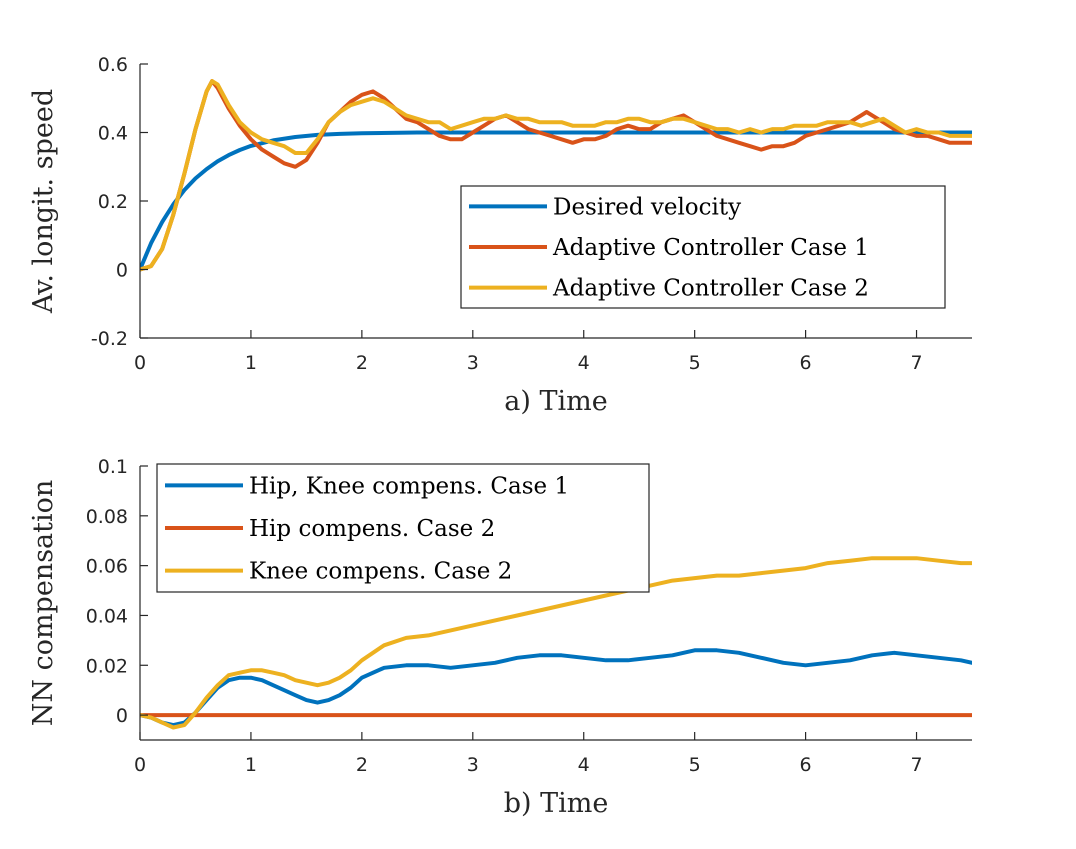 The image size is (1076, 849). What do you see at coordinates (43, 603) in the screenshot?
I see `y-axis-label: NN compensation` at bounding box center [43, 603].